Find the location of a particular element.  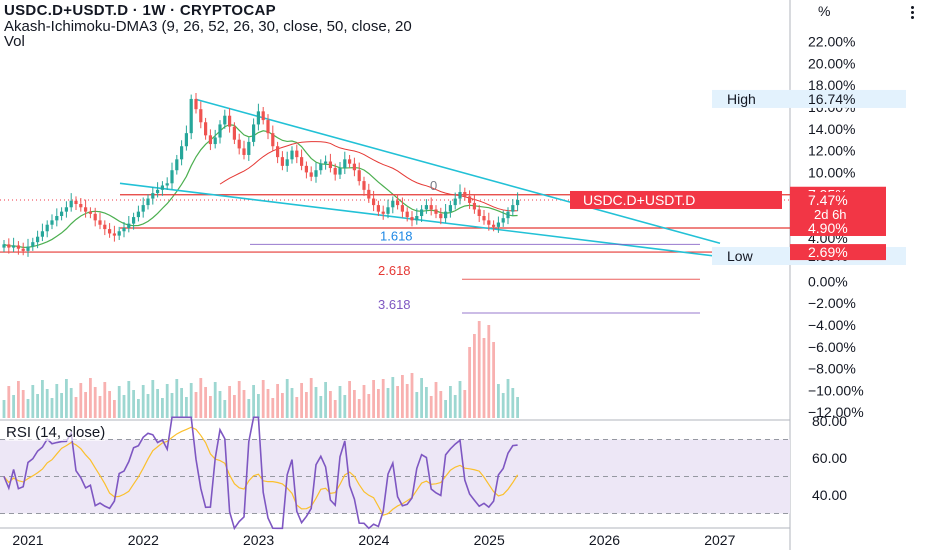

fib-label: 2.618 is located at coordinates (394, 270).